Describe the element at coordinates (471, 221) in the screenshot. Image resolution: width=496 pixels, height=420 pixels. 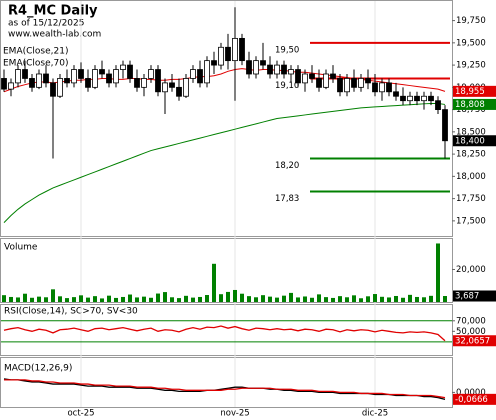
I see `y-tick-label: 17,500` at that location.